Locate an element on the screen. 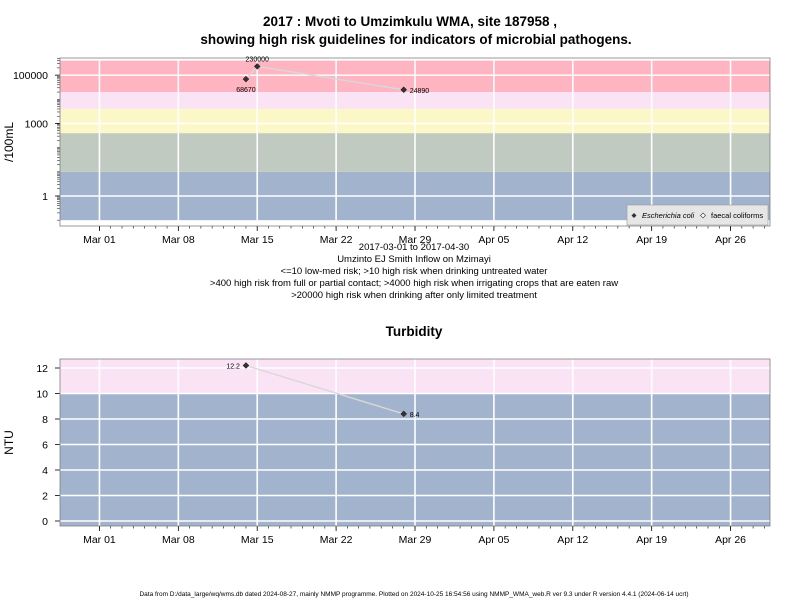  y-tick-label: 100000 is located at coordinates (30, 76).